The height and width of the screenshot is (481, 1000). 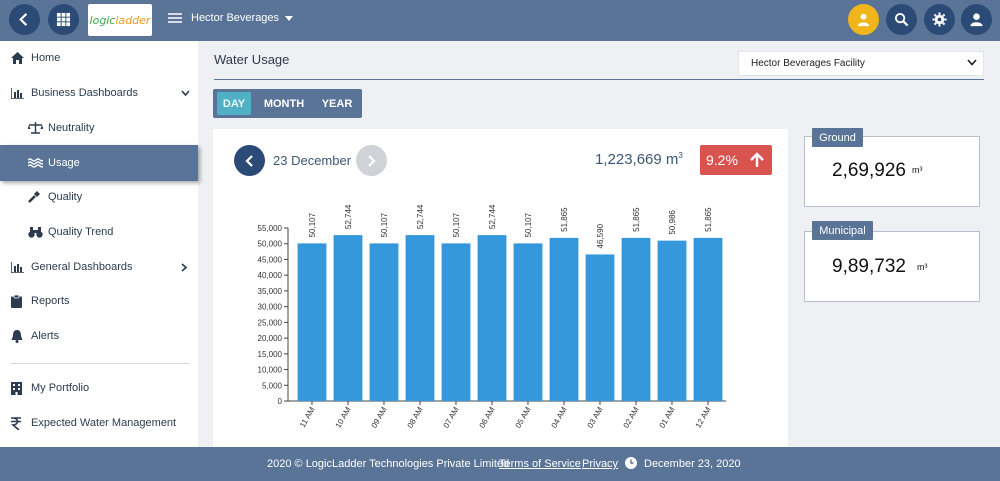 What do you see at coordinates (46, 58) in the screenshot?
I see `sidebar-item-label: Home` at bounding box center [46, 58].